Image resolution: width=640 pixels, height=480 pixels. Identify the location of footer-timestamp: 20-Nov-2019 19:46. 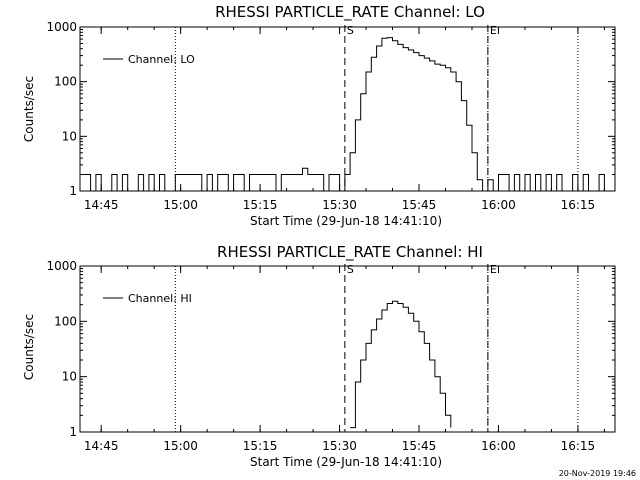
(597, 473).